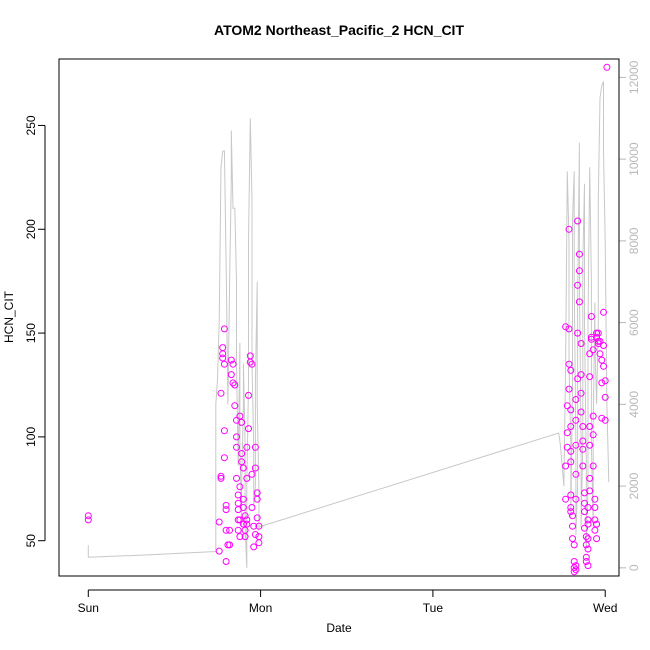 The image size is (650, 650). Describe the element at coordinates (9, 316) in the screenshot. I see `y-axis-title: HCN_CIT` at that location.